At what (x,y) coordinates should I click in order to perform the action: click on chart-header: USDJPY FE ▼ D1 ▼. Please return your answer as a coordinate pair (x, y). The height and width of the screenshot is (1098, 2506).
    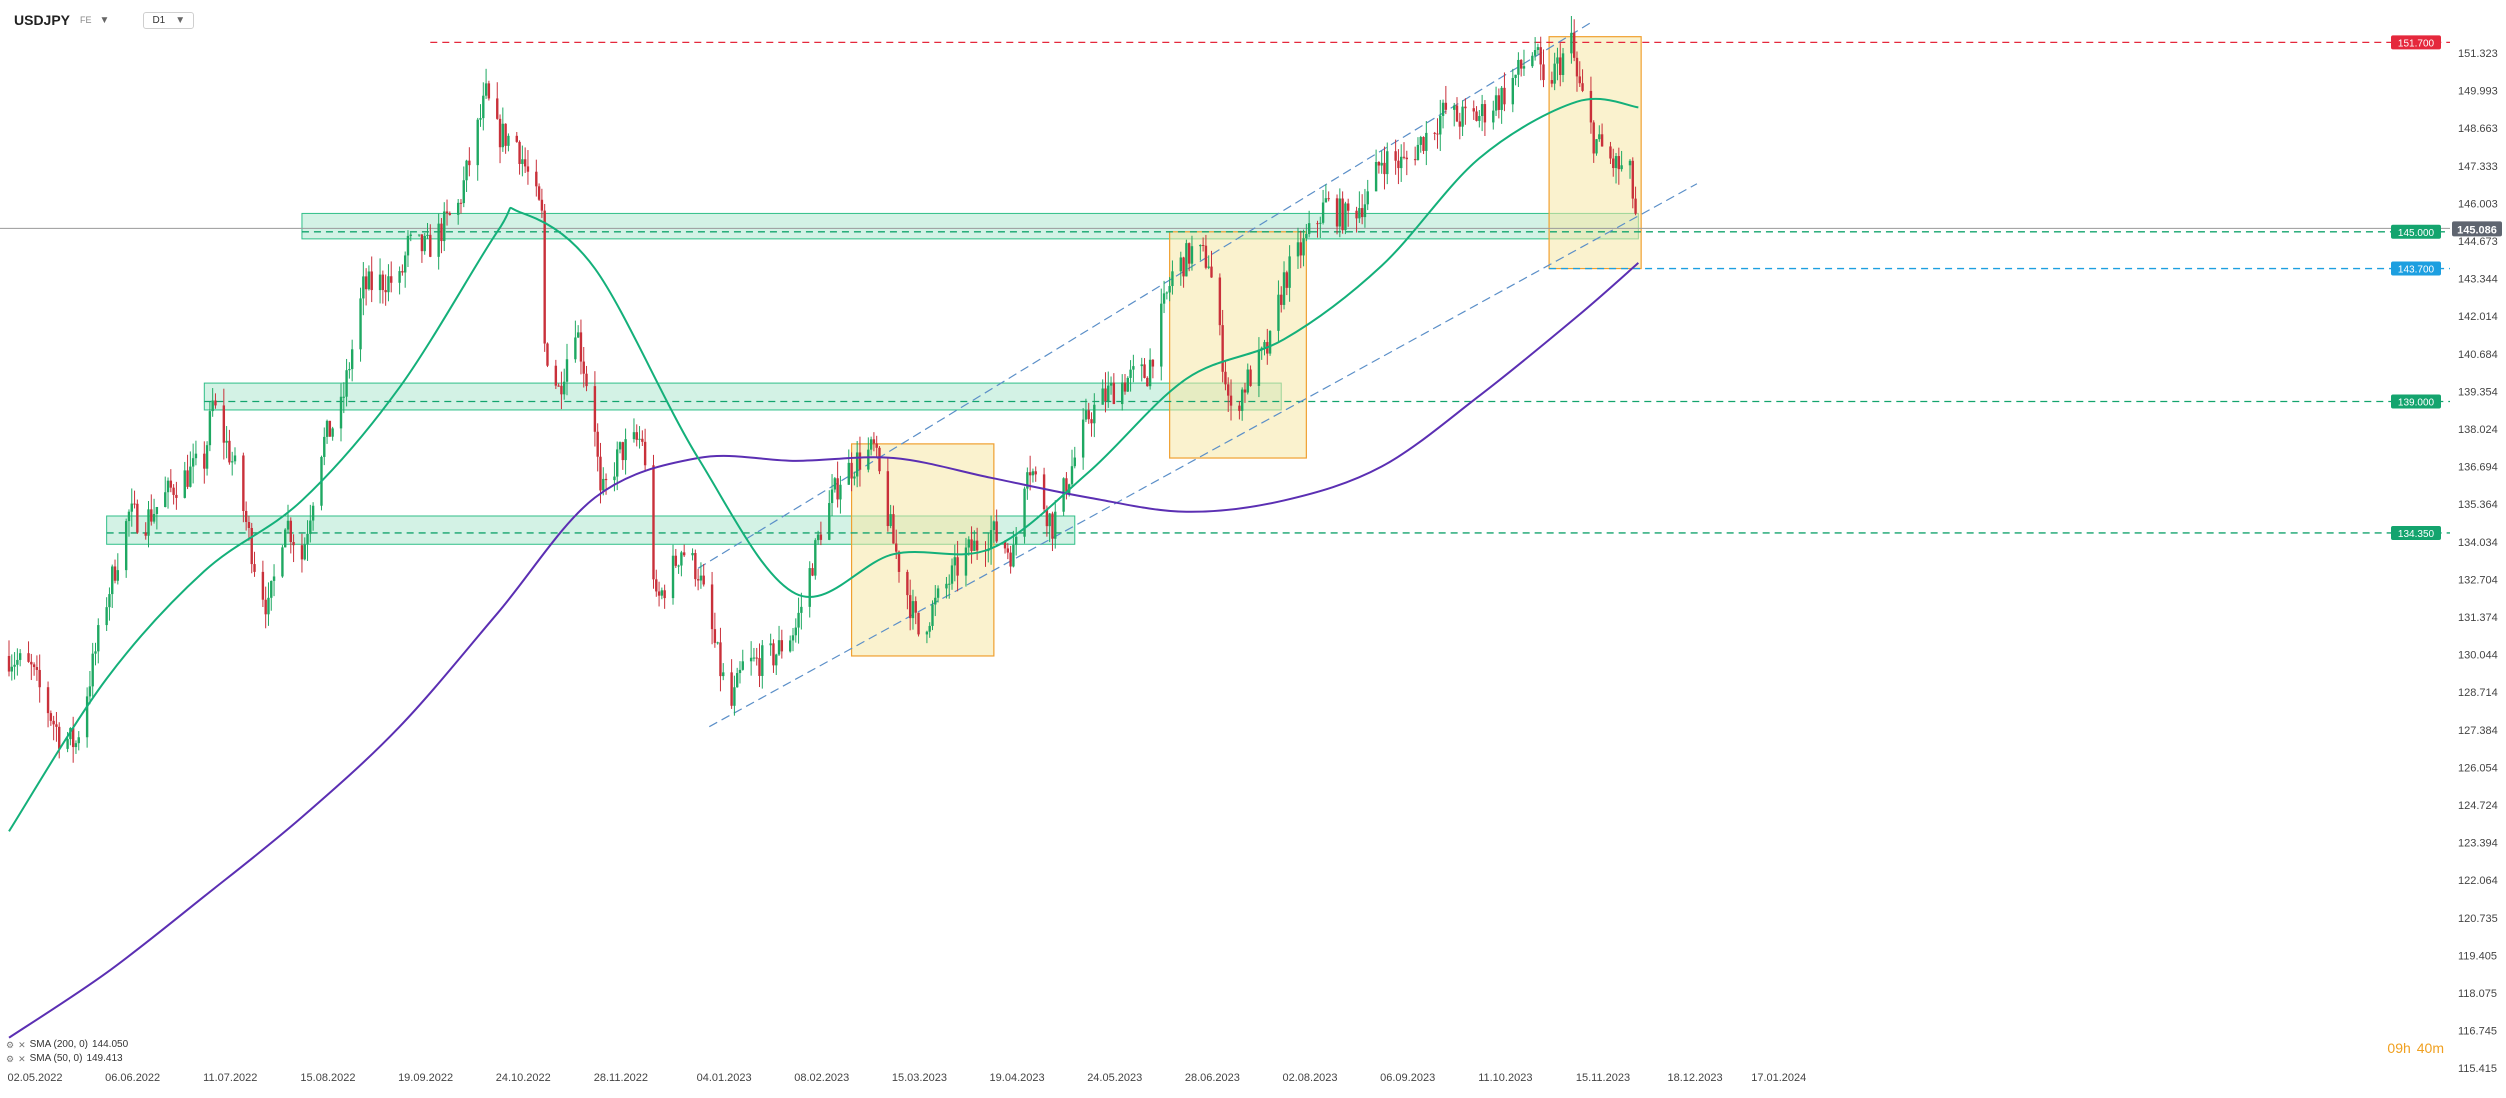
    Looking at the image, I should click on (104, 20).